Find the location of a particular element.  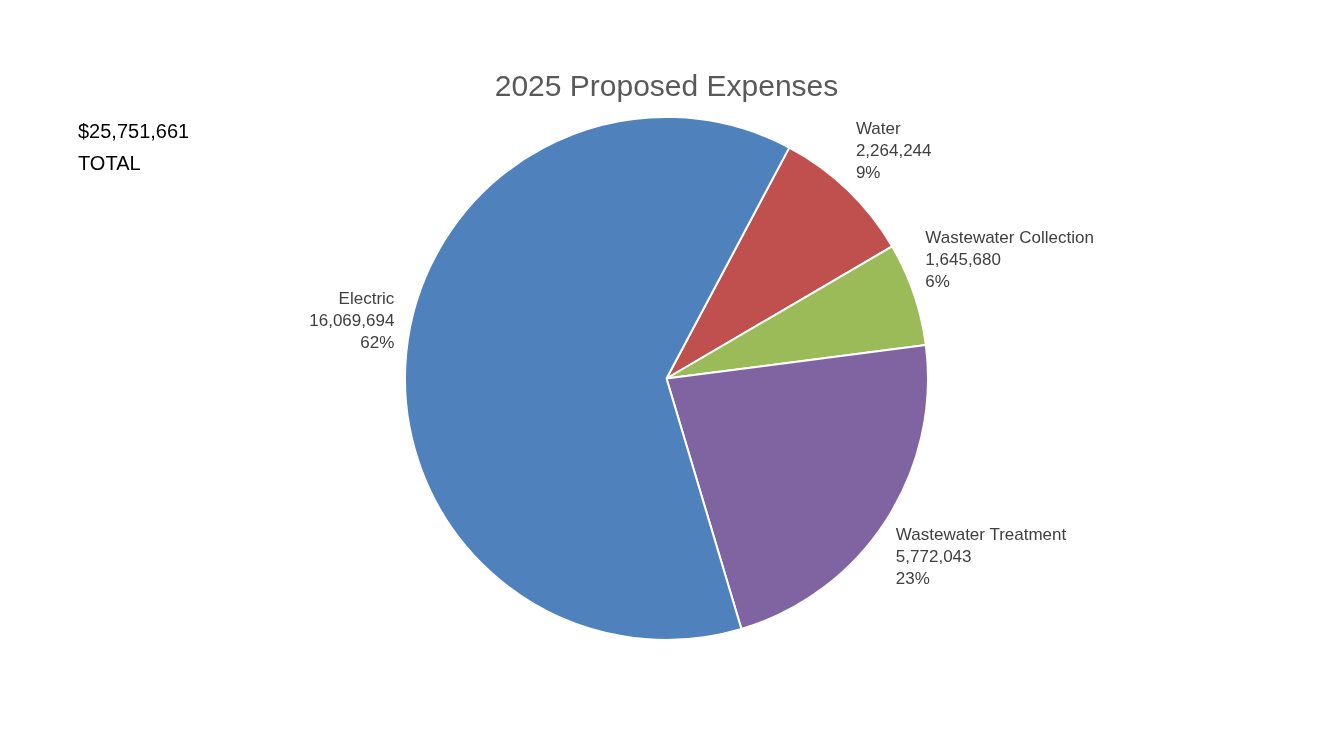

data-label: 1,645,680 6% is located at coordinates (963, 270).